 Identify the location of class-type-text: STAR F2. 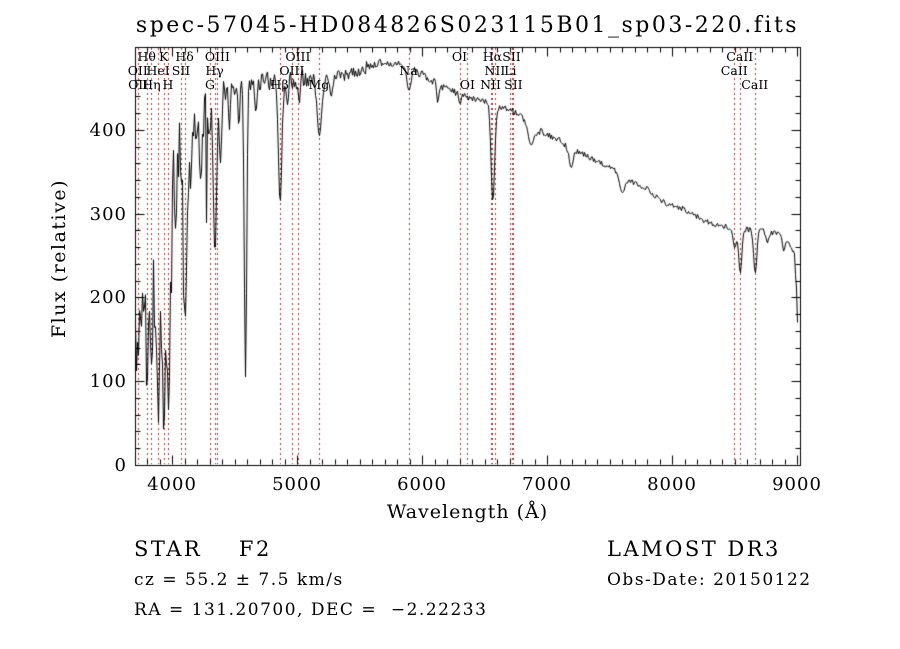
(203, 549).